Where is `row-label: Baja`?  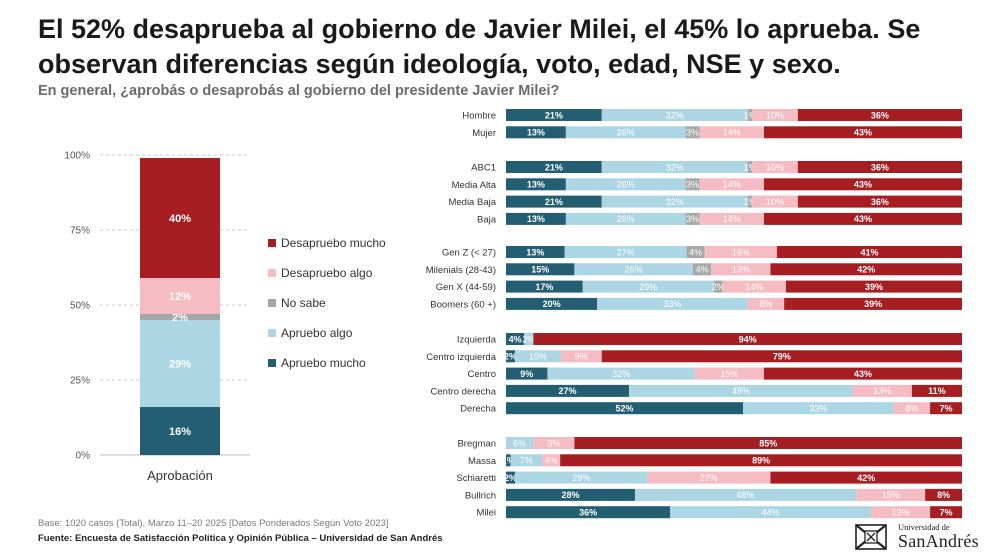
row-label: Baja is located at coordinates (487, 219).